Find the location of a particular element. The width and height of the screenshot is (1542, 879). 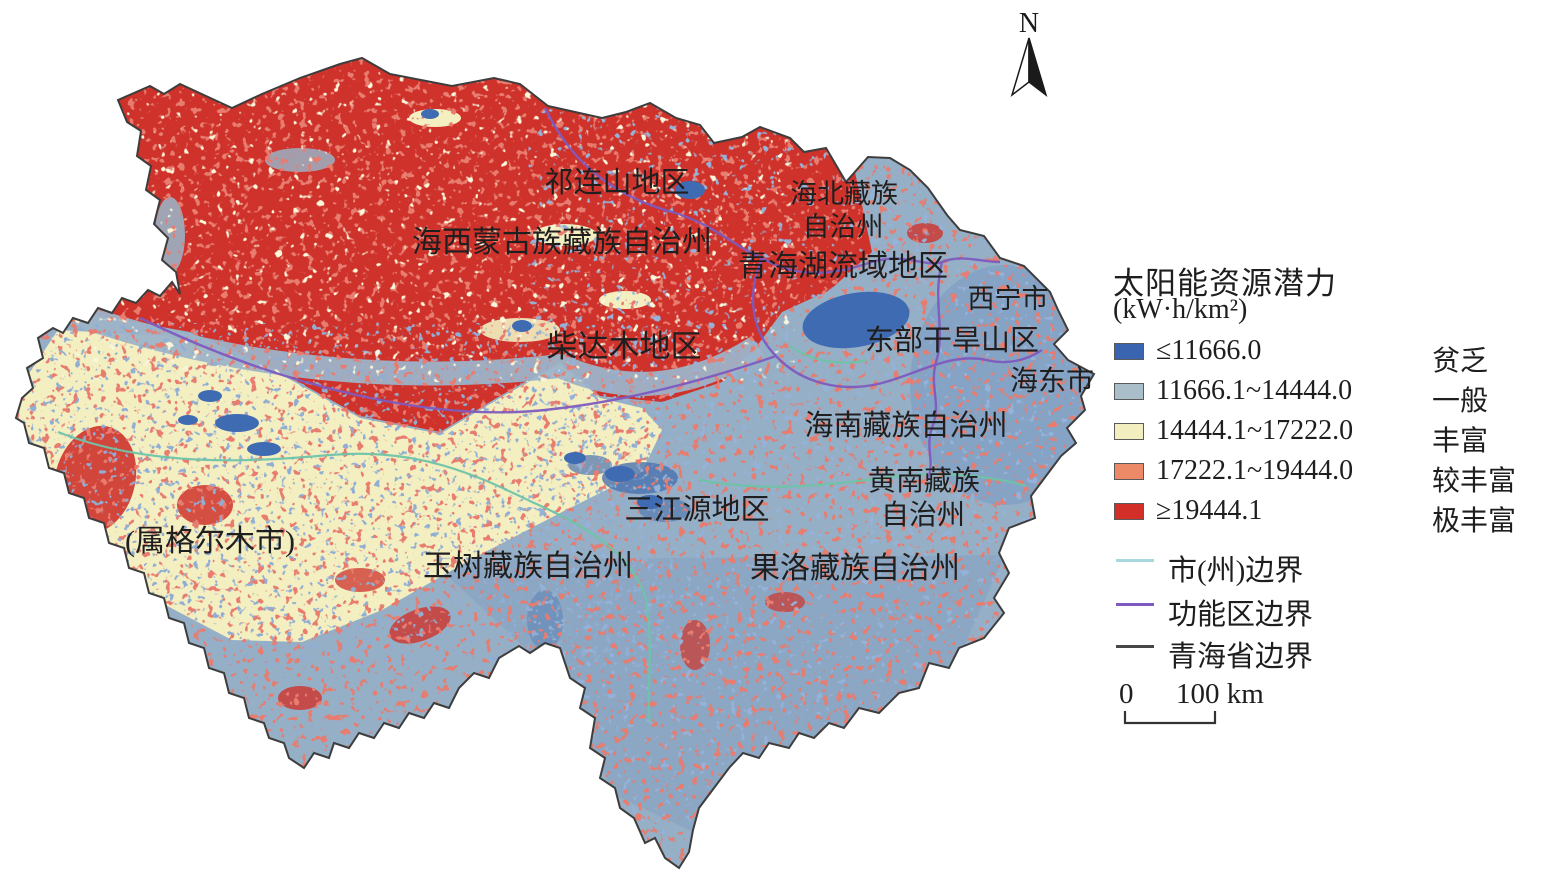

map-label-sanjiangyuan: 三江源地区 is located at coordinates (696, 509).